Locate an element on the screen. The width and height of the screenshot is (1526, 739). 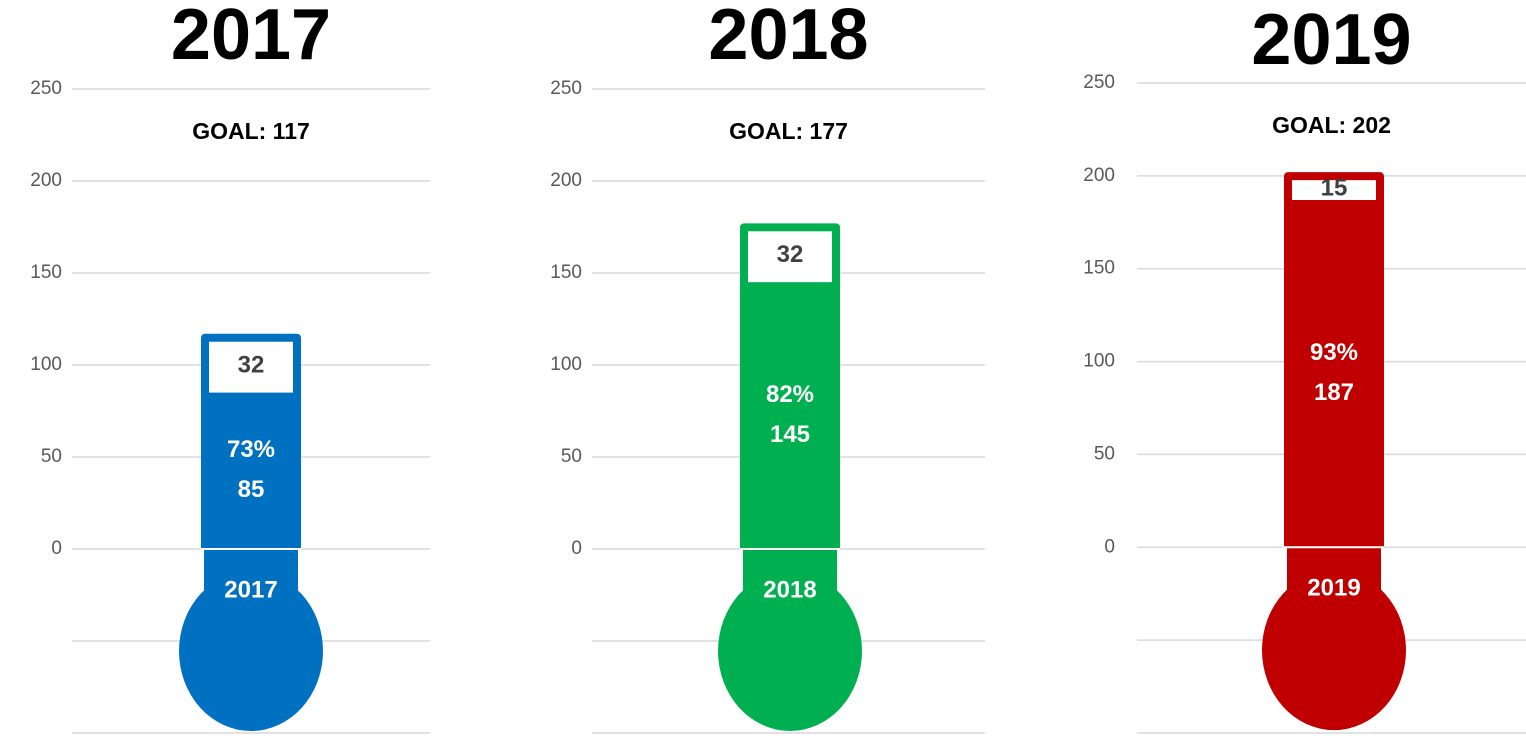
chart-title: 2017 is located at coordinates (251, 37).